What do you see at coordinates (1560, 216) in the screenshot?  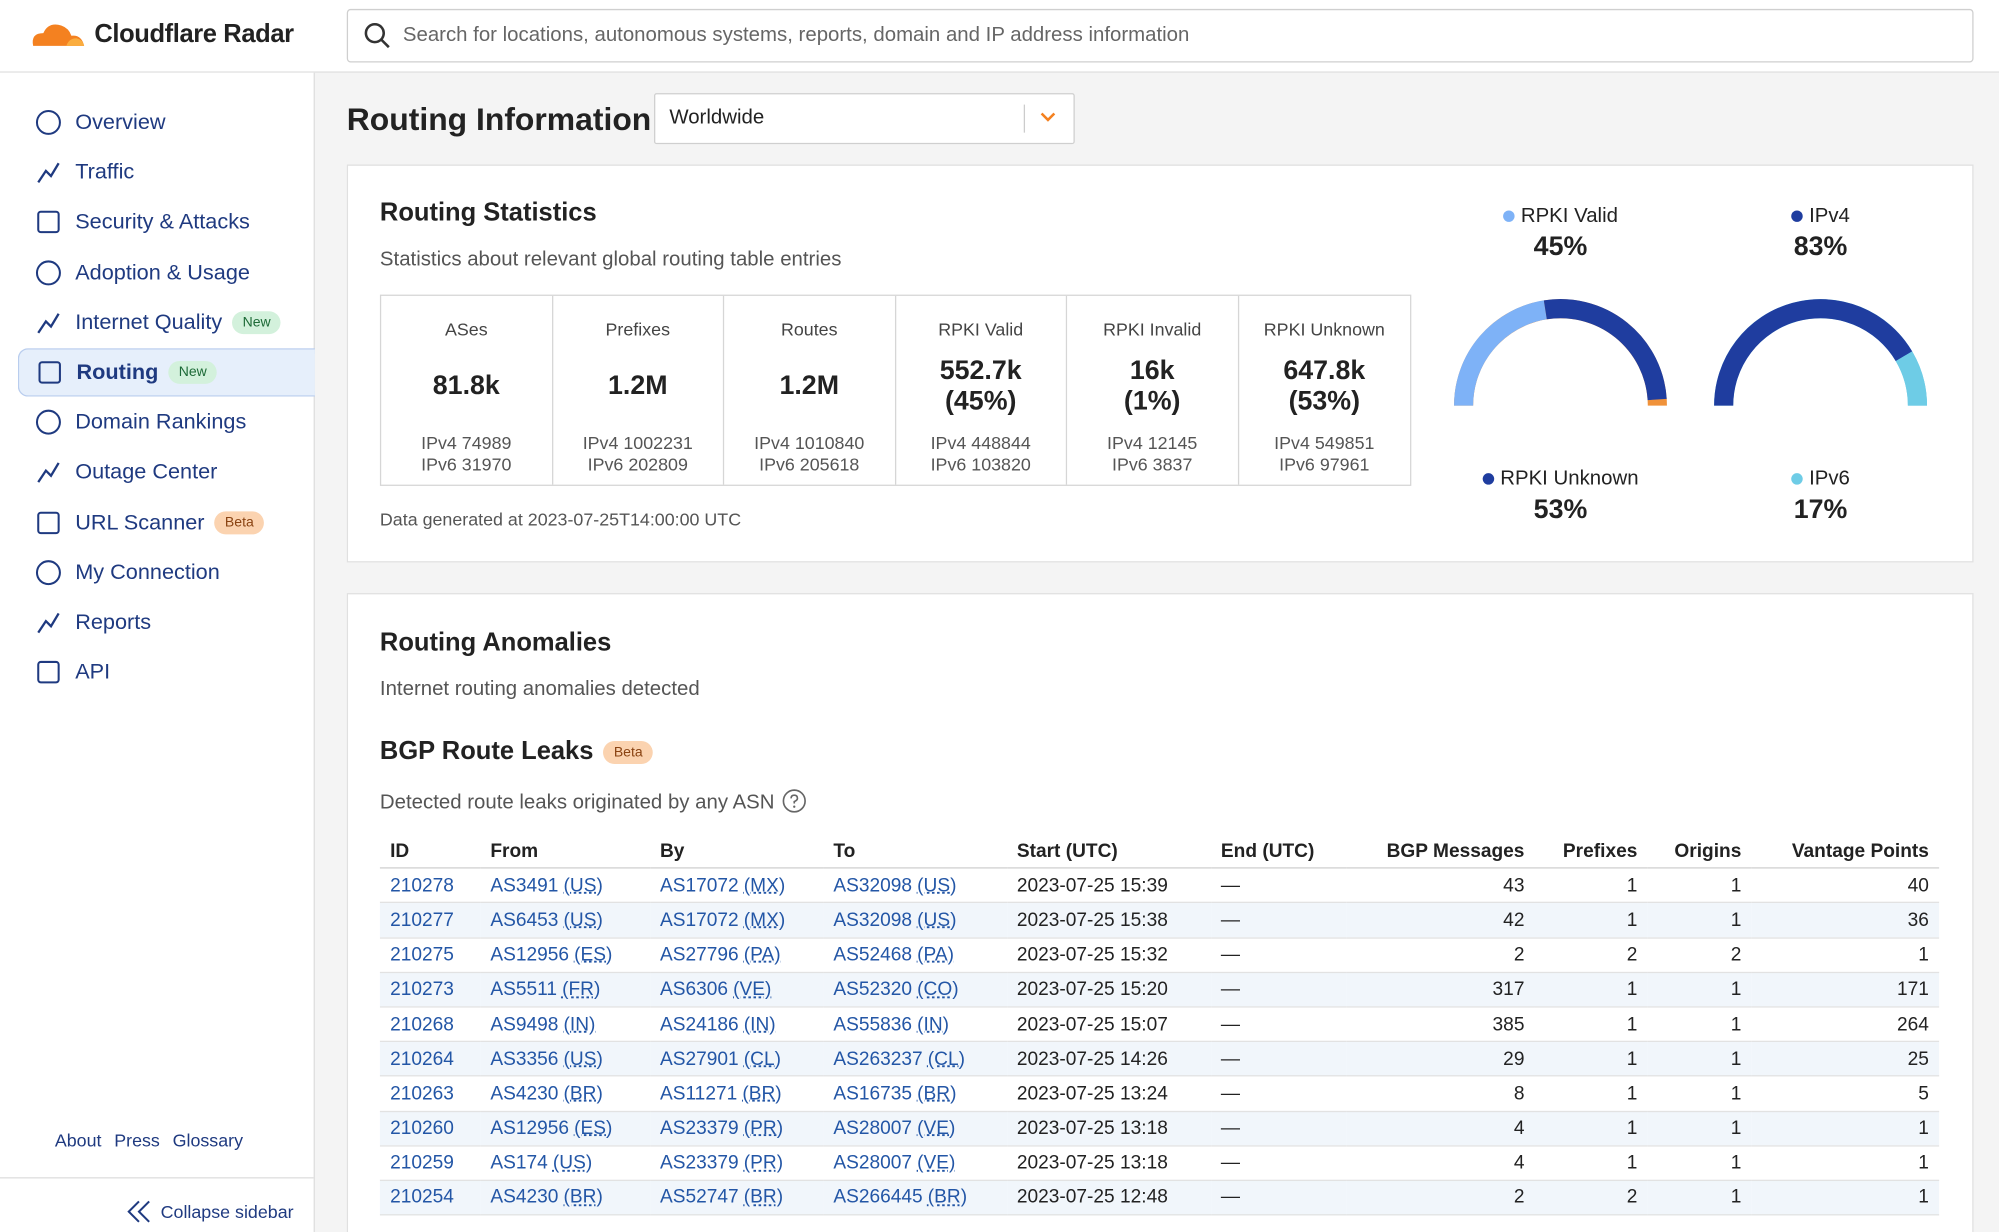 I see `gauge-legend: RPKI Valid` at bounding box center [1560, 216].